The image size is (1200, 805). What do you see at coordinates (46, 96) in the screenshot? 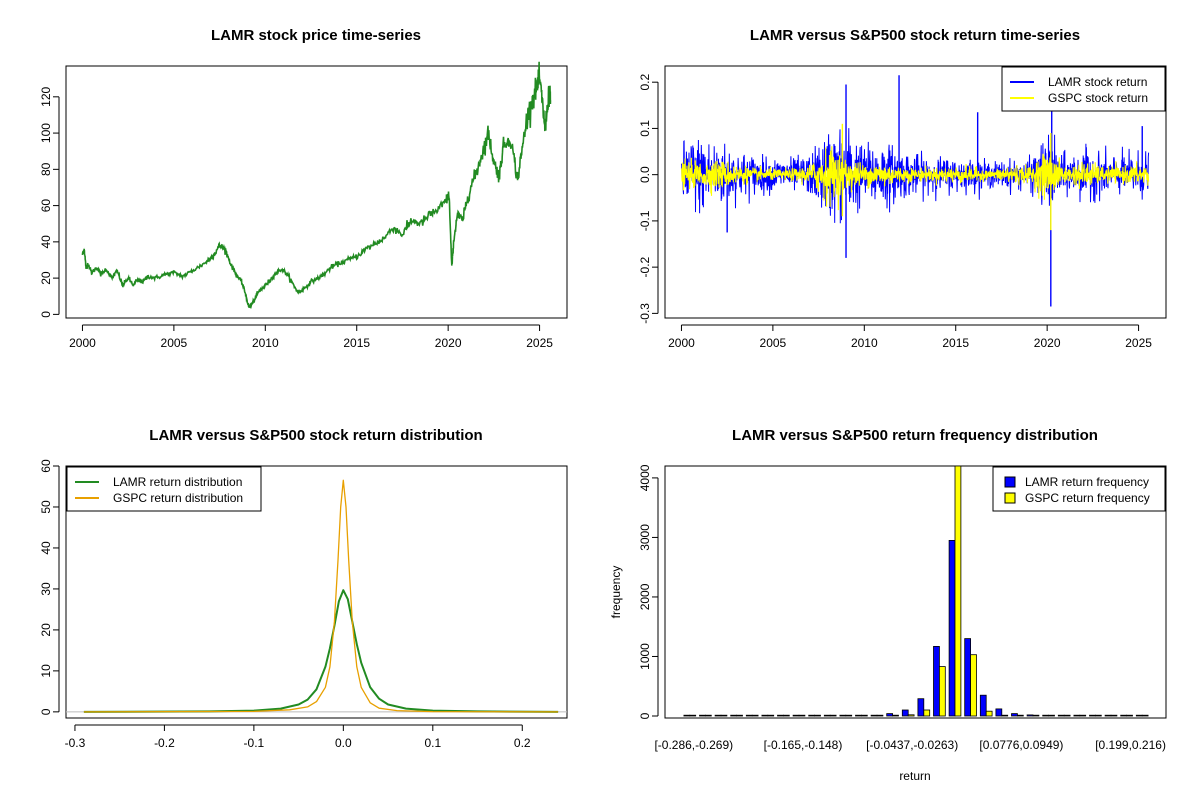
I see `y-tick-label: 120` at bounding box center [46, 96].